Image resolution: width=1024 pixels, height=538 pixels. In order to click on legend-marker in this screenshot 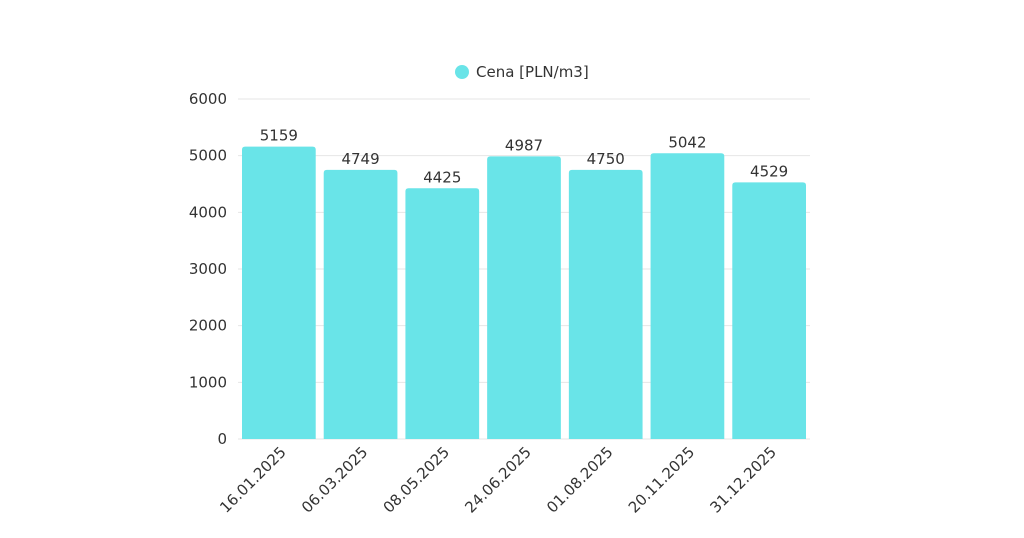, I will do `click(462, 72)`.